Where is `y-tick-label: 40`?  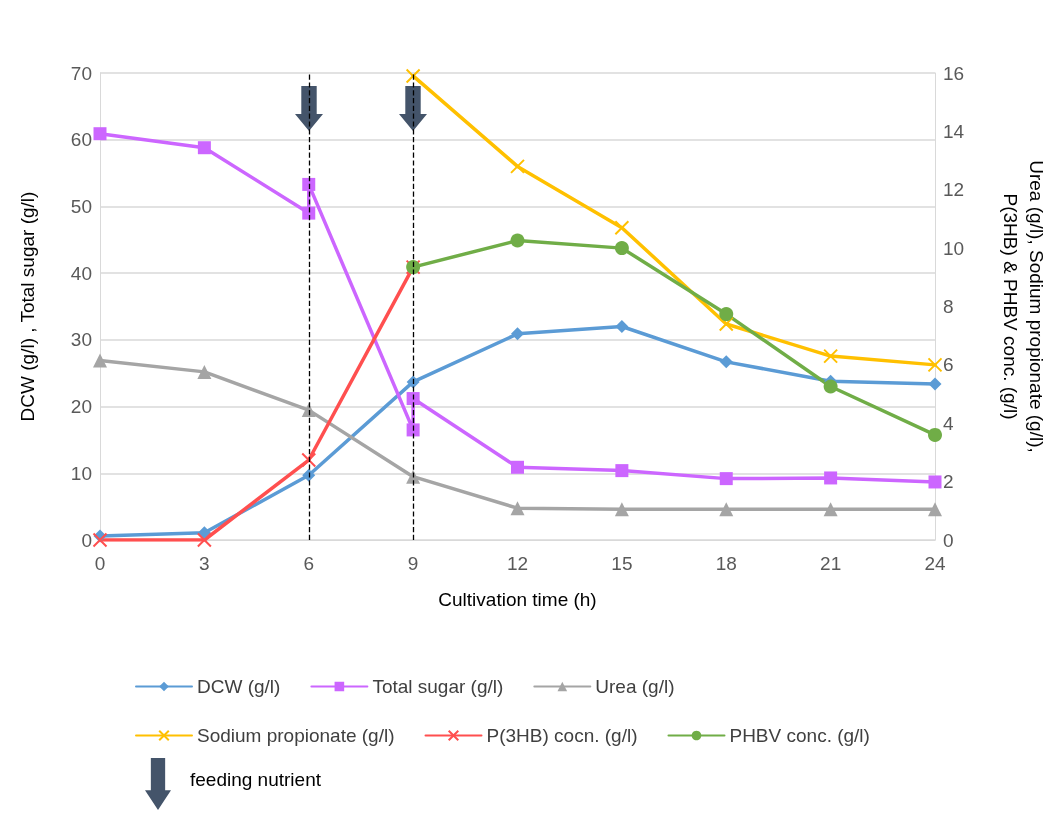
y-tick-label: 40 is located at coordinates (81, 273).